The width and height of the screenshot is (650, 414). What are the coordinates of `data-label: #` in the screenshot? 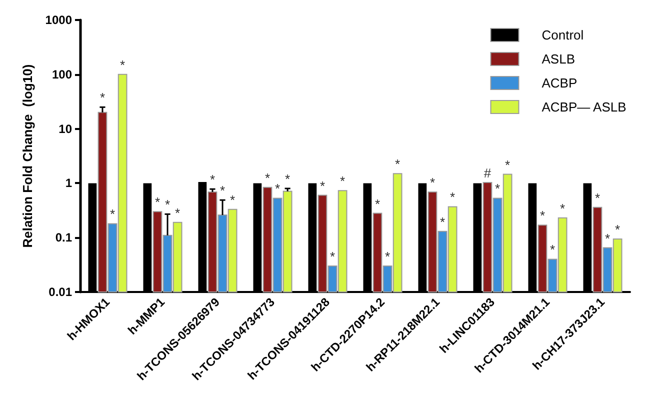 It's located at (488, 173).